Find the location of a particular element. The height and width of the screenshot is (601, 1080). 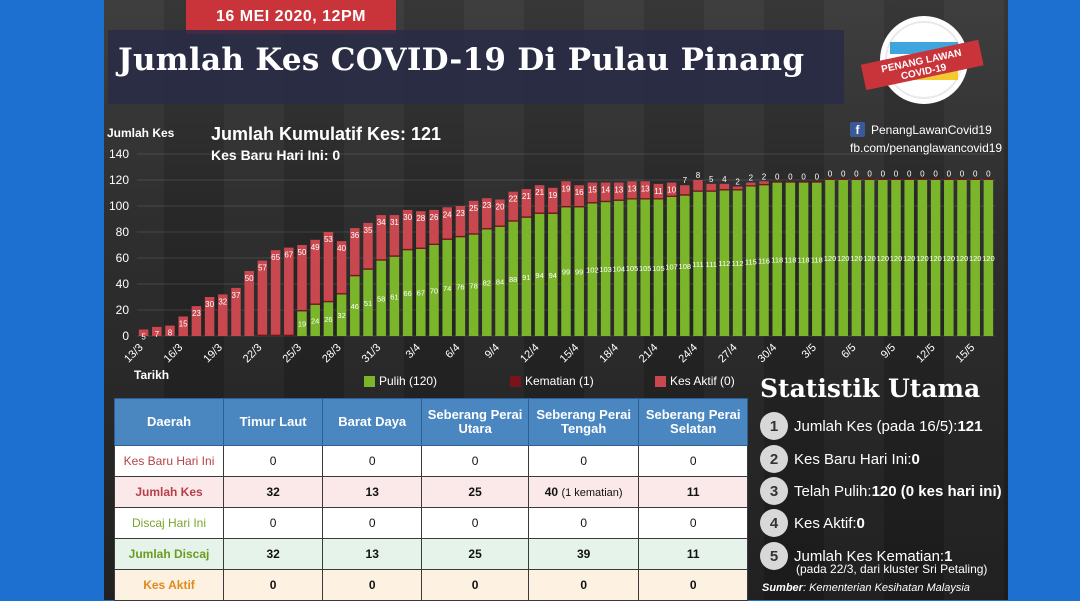

data-label-aktif: 32 is located at coordinates (222, 301).